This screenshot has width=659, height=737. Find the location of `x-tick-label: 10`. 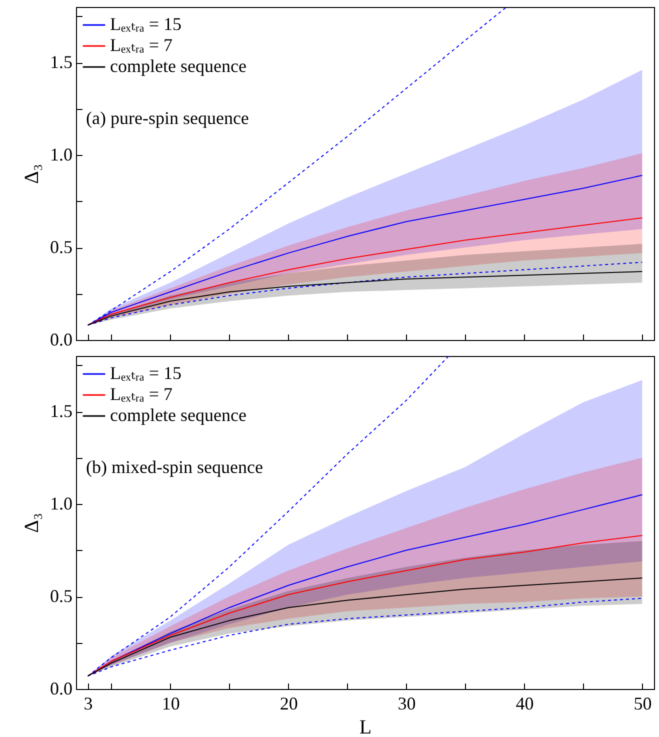

x-tick-label: 10 is located at coordinates (171, 704).